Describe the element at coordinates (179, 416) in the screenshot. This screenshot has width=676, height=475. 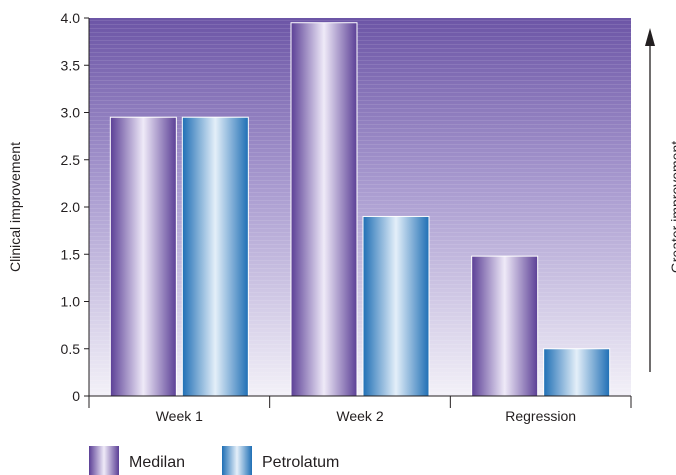
I see `x-tick-label: Week 1` at that location.